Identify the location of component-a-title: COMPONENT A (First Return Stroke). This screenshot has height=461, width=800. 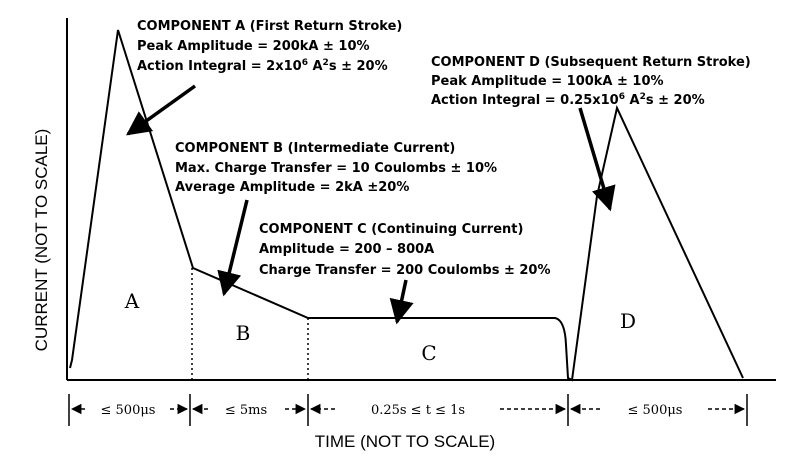
(269, 26).